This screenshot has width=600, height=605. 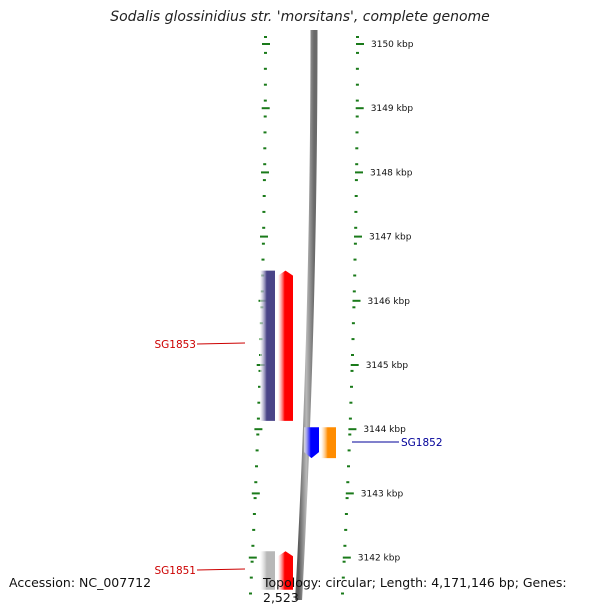 I want to click on tick-label: 3144 kbp, so click(x=384, y=430).